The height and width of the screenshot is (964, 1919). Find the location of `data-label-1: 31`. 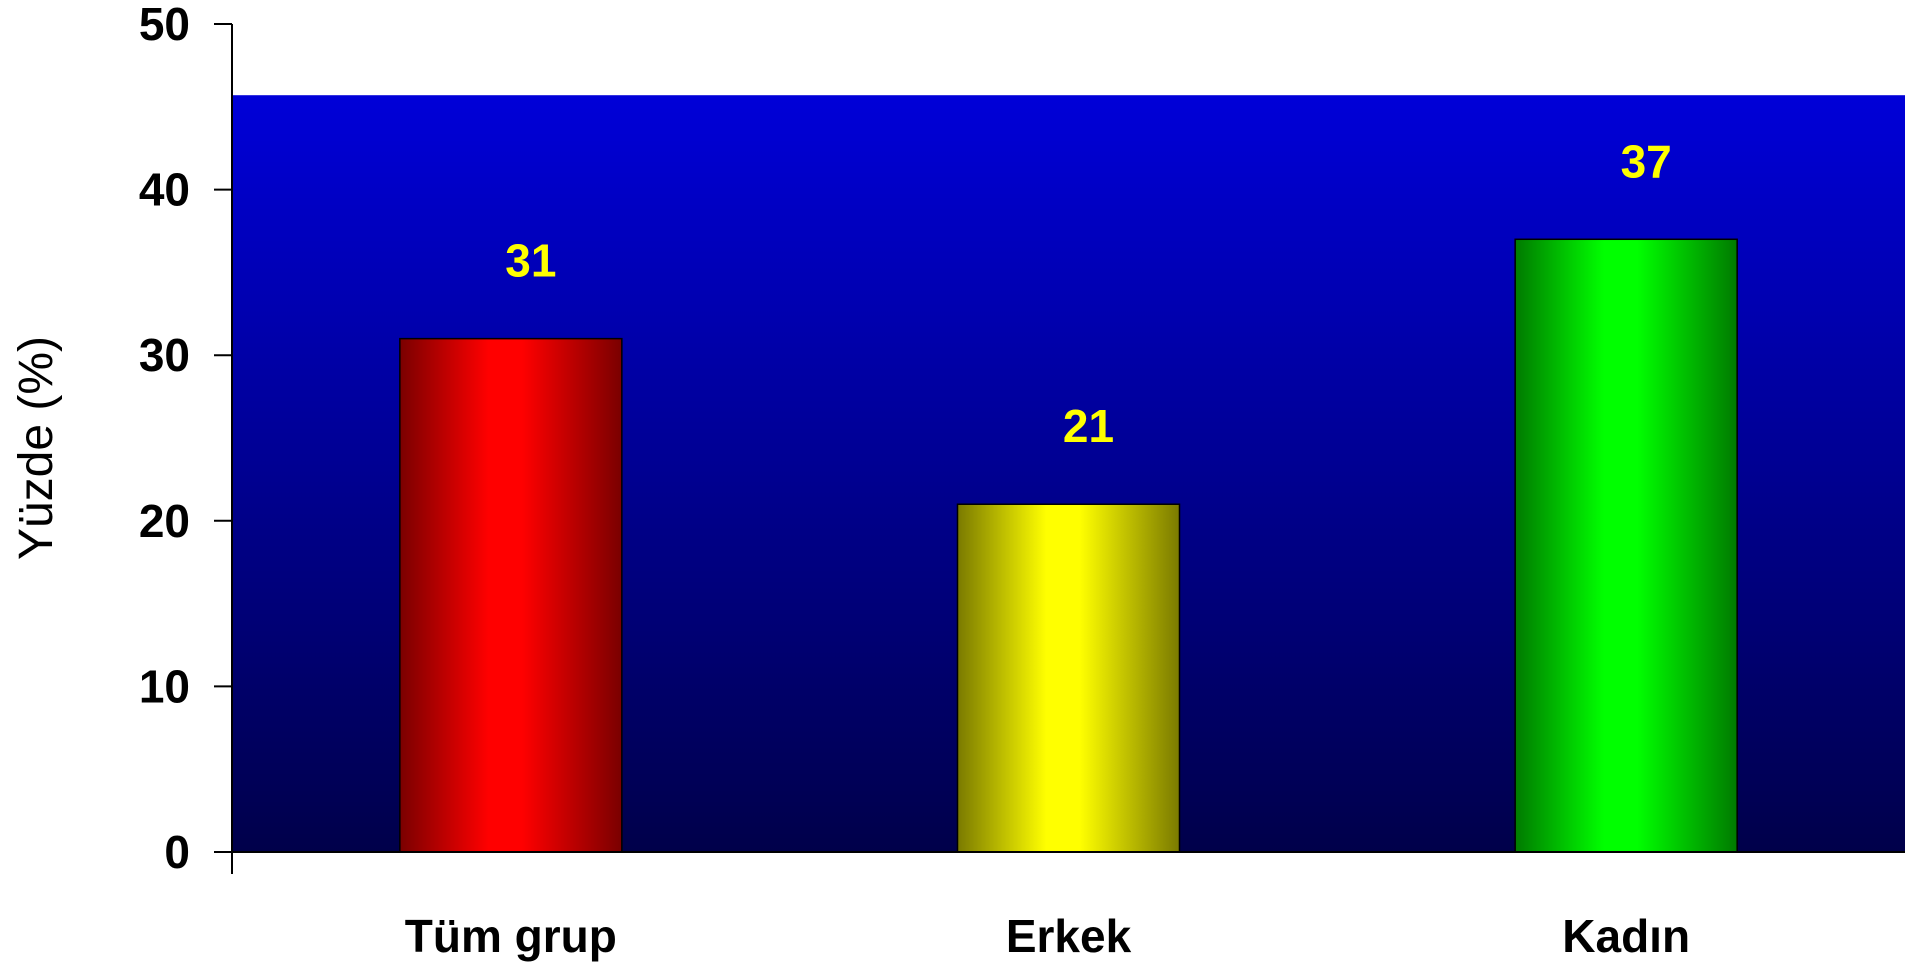

data-label-1: 31 is located at coordinates (530, 261).